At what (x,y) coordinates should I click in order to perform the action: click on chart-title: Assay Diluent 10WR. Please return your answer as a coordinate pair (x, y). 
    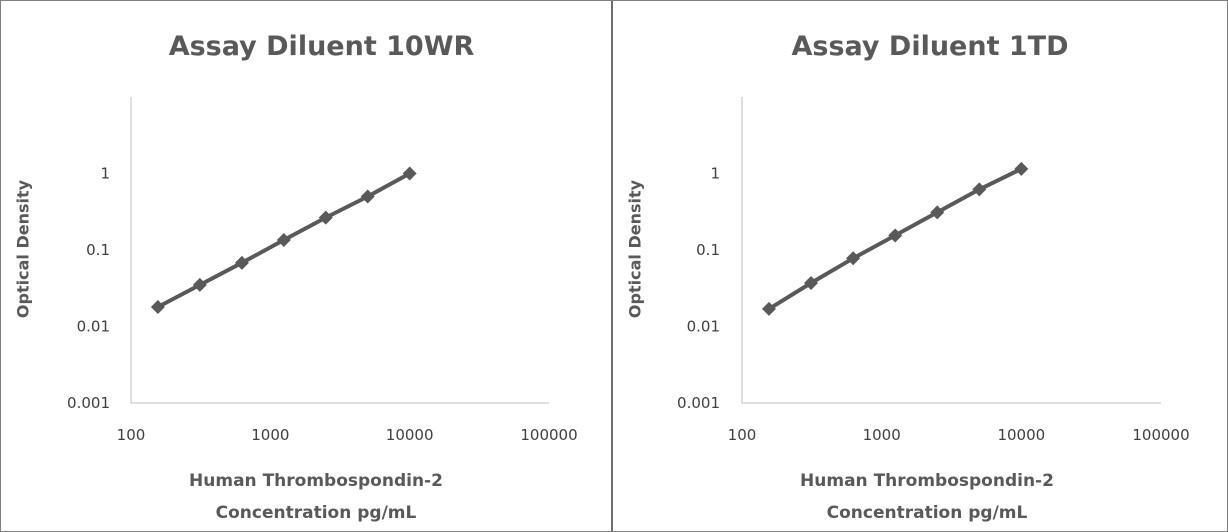
    Looking at the image, I should click on (321, 46).